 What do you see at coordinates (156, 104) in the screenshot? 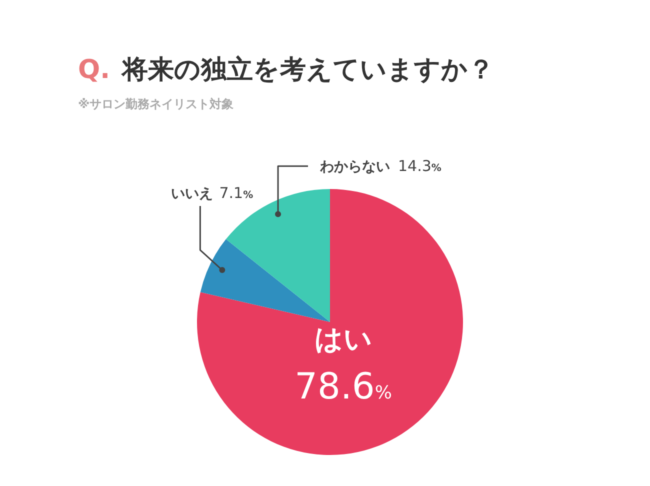
I see `chart-subtitle: ※サロン勤務ネイリスト対象` at bounding box center [156, 104].